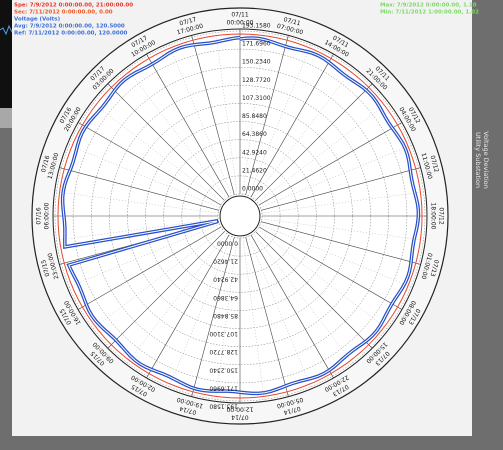  Describe the element at coordinates (45, 268) in the screenshot. I see `time-label-date: 07/15` at that location.